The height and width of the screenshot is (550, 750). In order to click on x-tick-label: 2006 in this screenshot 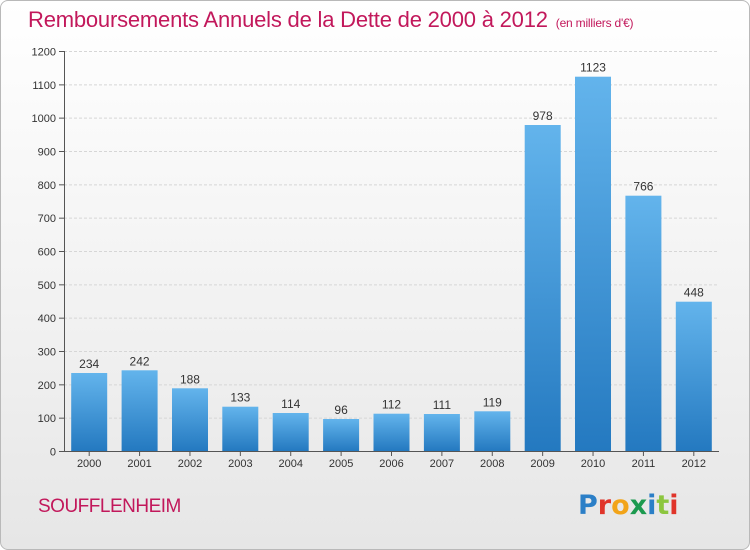, I will do `click(391, 464)`.